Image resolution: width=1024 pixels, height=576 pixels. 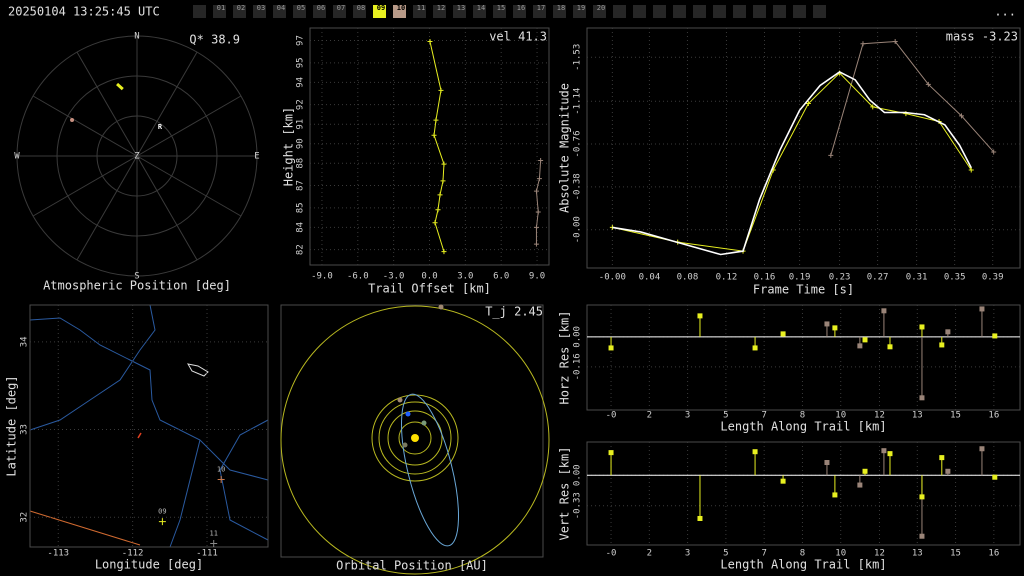 I want to click on station-label: 09, so click(x=381, y=8).